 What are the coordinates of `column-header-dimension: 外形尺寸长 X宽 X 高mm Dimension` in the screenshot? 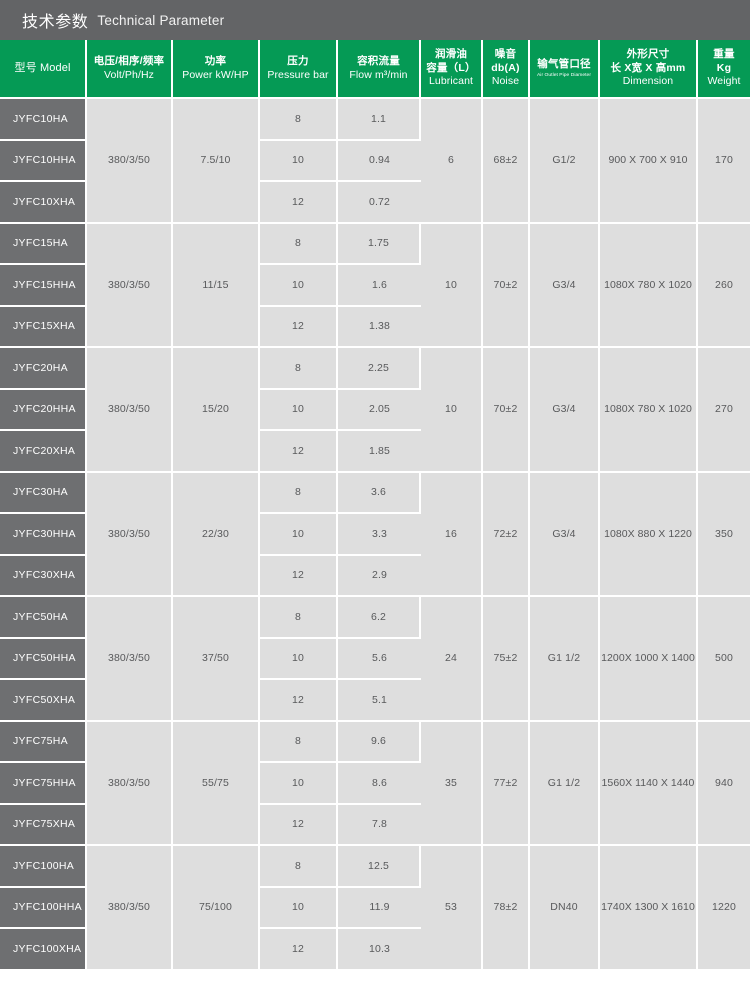 It's located at (649, 69).